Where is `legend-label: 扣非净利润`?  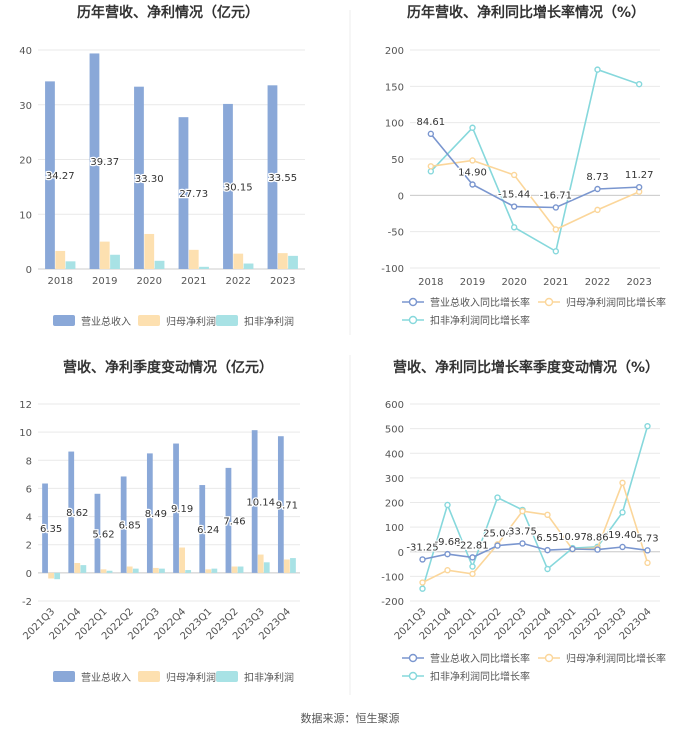
legend-label: 扣非净利润 is located at coordinates (269, 321).